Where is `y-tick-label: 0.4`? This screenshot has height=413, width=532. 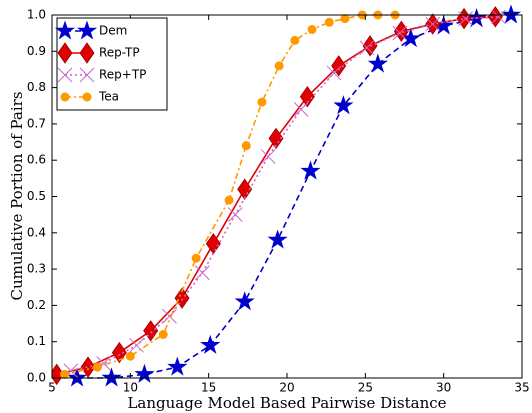 y-tick-label: 0.4 is located at coordinates (36, 232).